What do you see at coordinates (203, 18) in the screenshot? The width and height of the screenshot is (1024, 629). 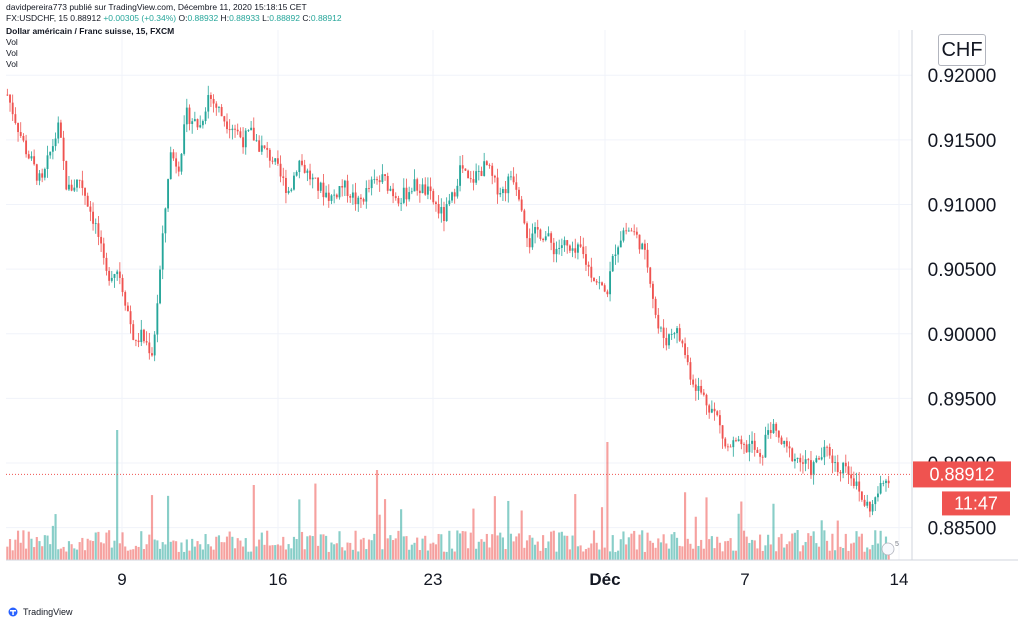 I see `quote-open: 0.88932` at bounding box center [203, 18].